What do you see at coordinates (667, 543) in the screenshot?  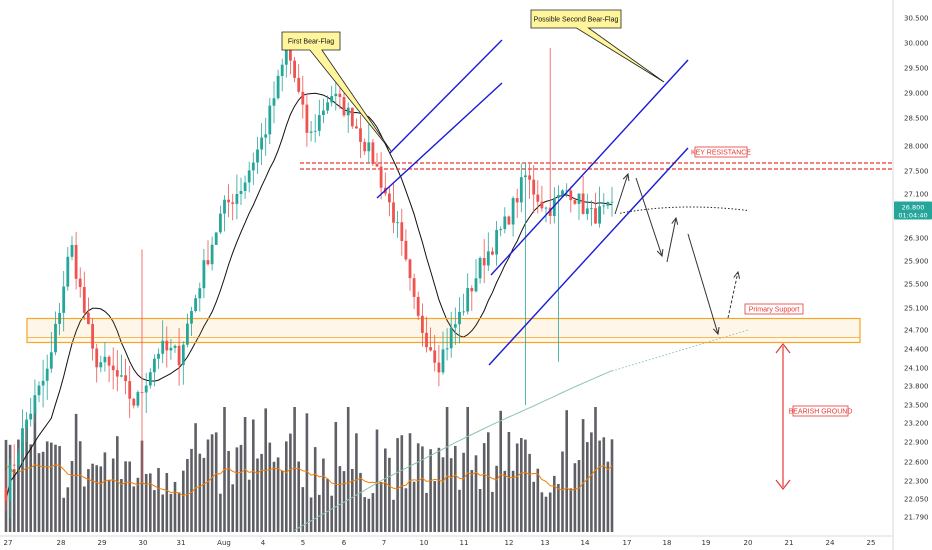 I see `time-tick-label: 18` at bounding box center [667, 543].